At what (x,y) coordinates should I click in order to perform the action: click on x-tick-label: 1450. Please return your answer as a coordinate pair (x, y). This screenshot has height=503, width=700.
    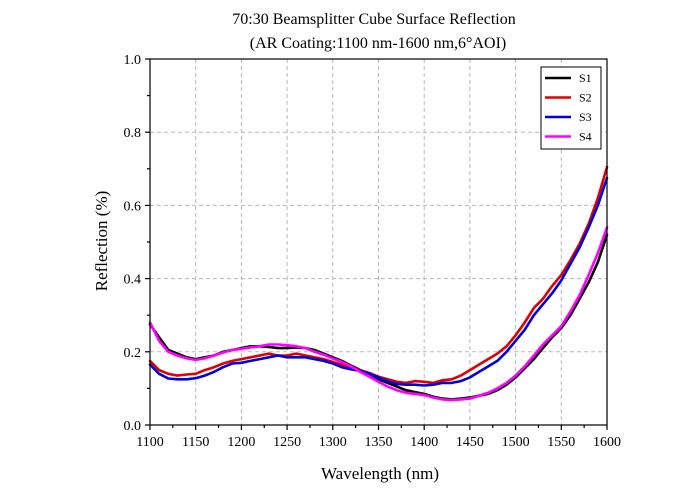
    Looking at the image, I should click on (470, 442).